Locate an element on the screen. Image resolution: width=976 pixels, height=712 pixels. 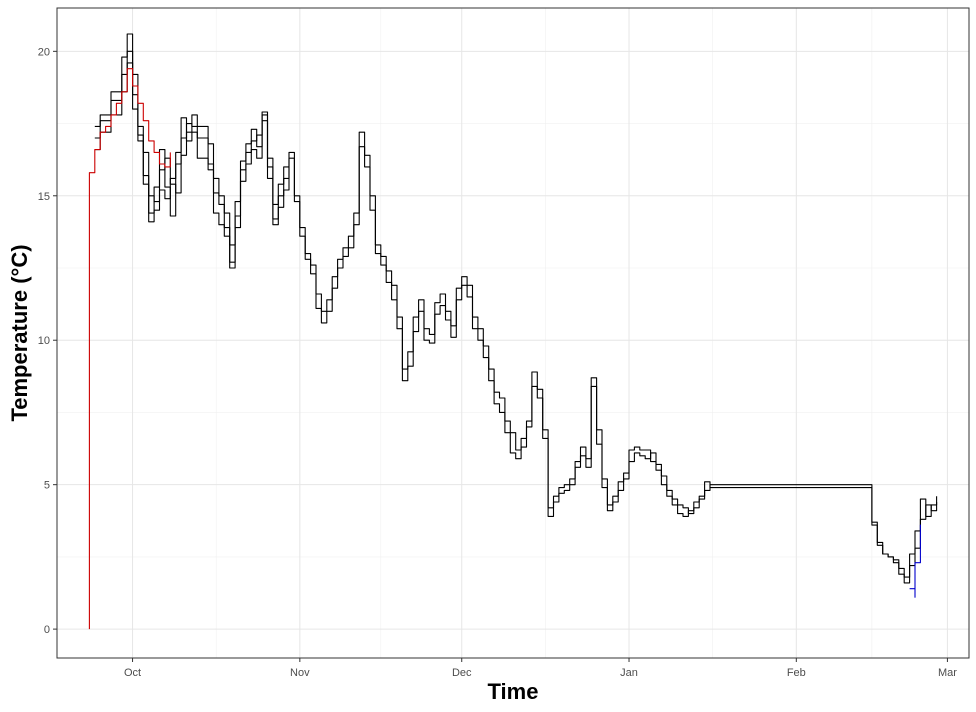
x-tick-label: Mar is located at coordinates (947, 673).